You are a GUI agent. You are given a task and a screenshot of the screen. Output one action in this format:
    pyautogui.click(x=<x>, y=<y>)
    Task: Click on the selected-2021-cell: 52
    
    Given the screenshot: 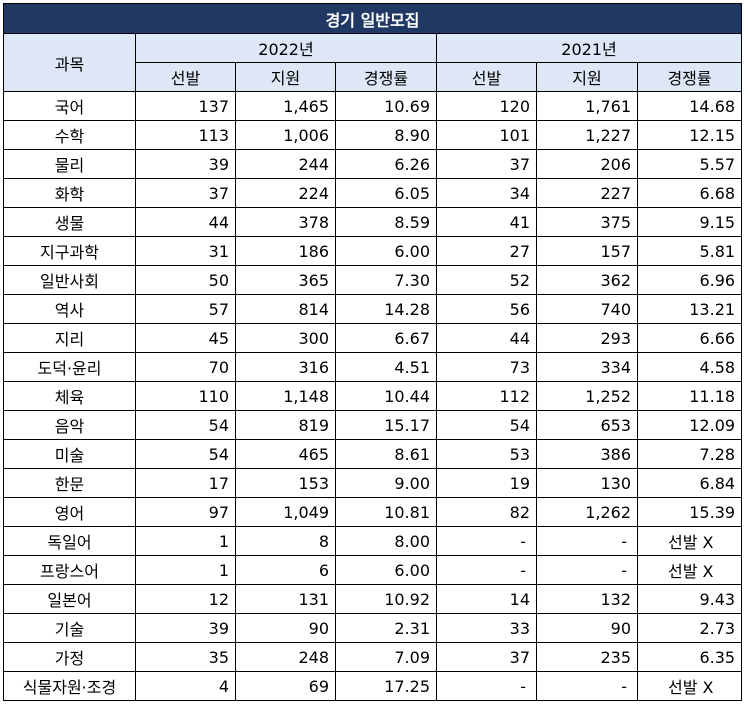 What is the action you would take?
    pyautogui.click(x=486, y=280)
    